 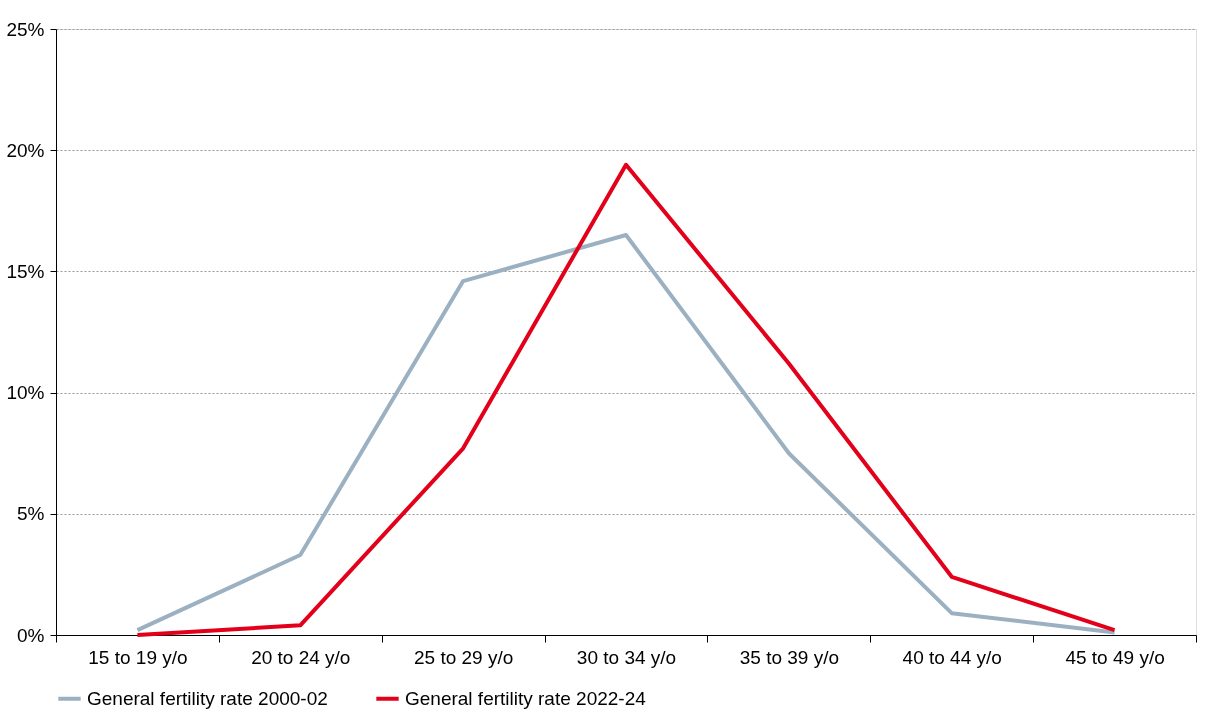 I want to click on y-tick-label: 5%, so click(x=31, y=514).